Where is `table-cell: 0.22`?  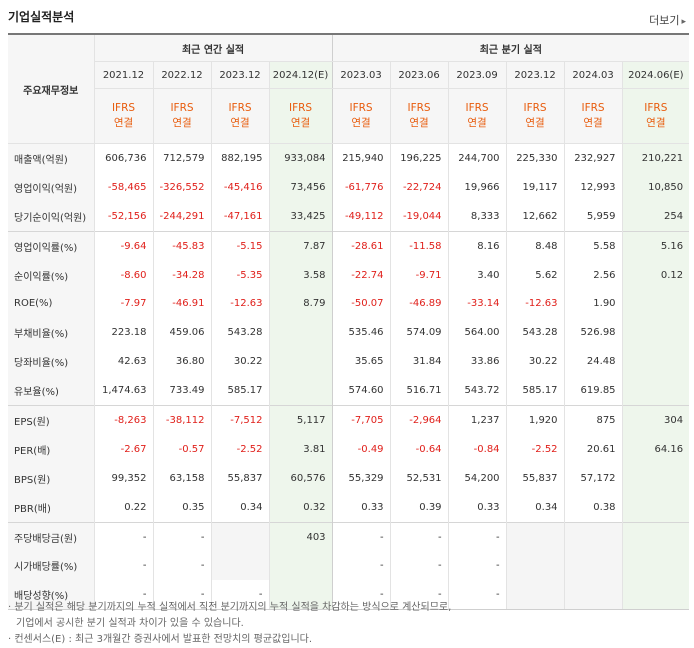
table-cell: 0.22 is located at coordinates (123, 507).